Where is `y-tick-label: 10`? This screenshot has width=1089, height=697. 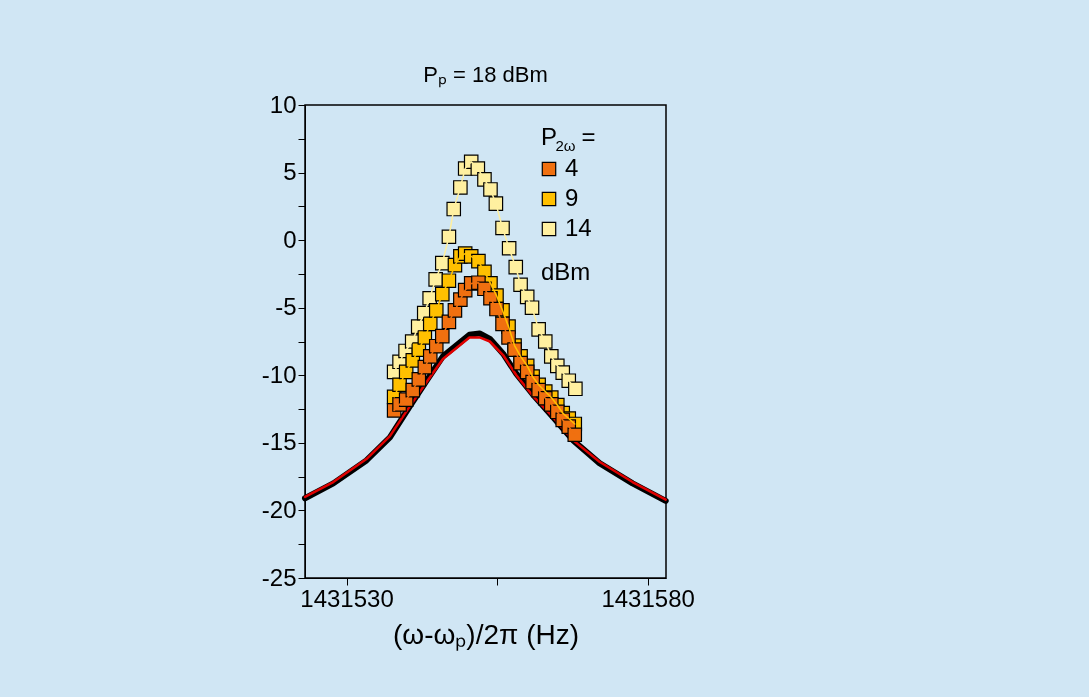 y-tick-label: 10 is located at coordinates (283, 104).